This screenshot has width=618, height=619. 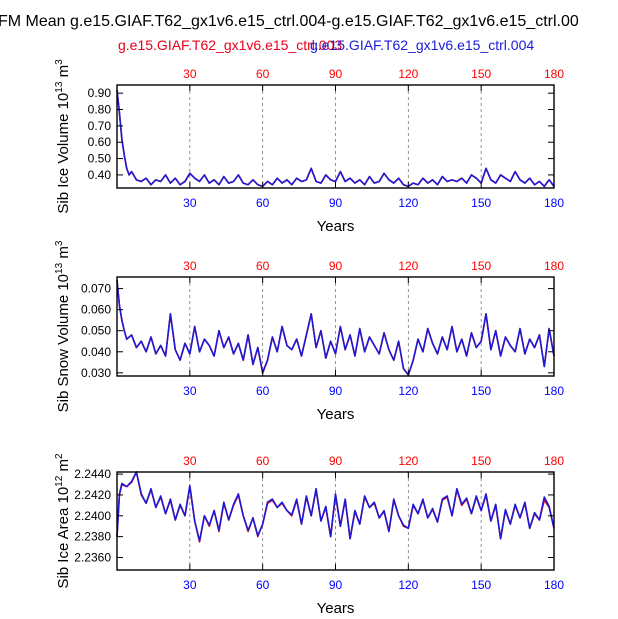 I want to click on y-tick-label: 2.2420, so click(x=92, y=495).